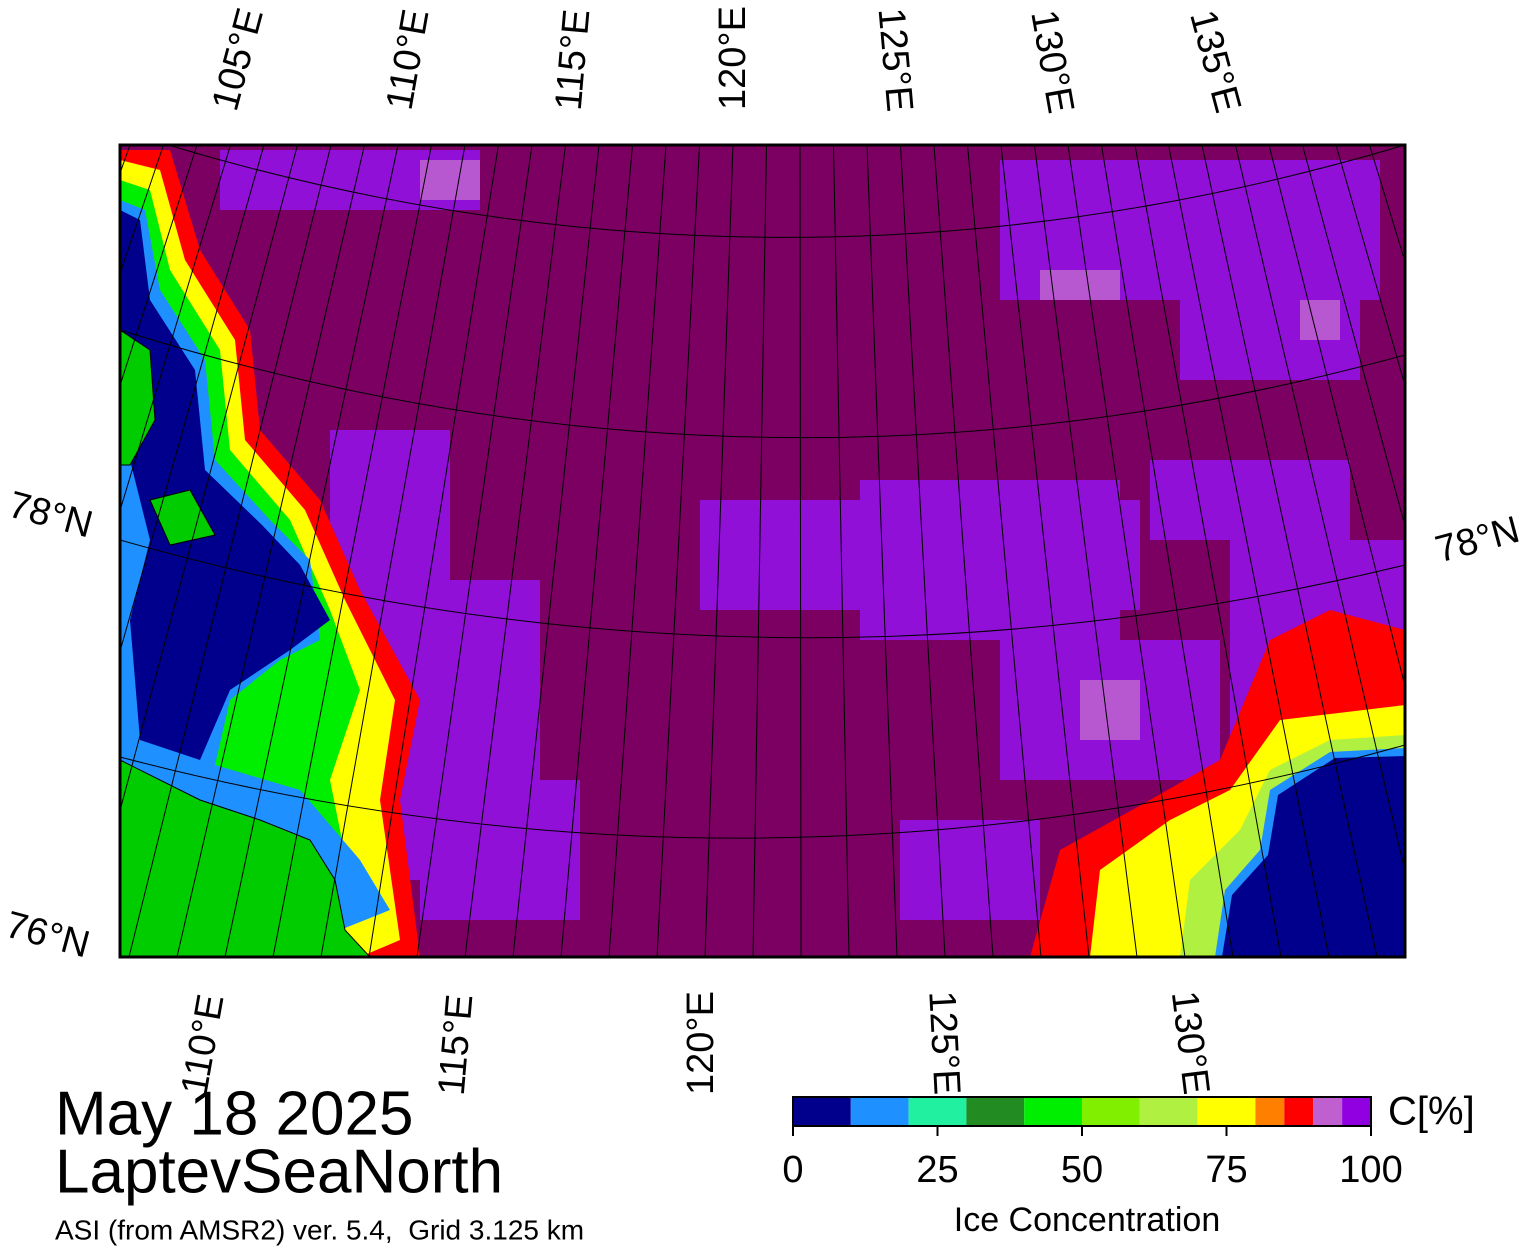 Image resolution: width=1528 pixels, height=1250 pixels. What do you see at coordinates (408, 59) in the screenshot?
I see `lon-label: 110°E` at bounding box center [408, 59].